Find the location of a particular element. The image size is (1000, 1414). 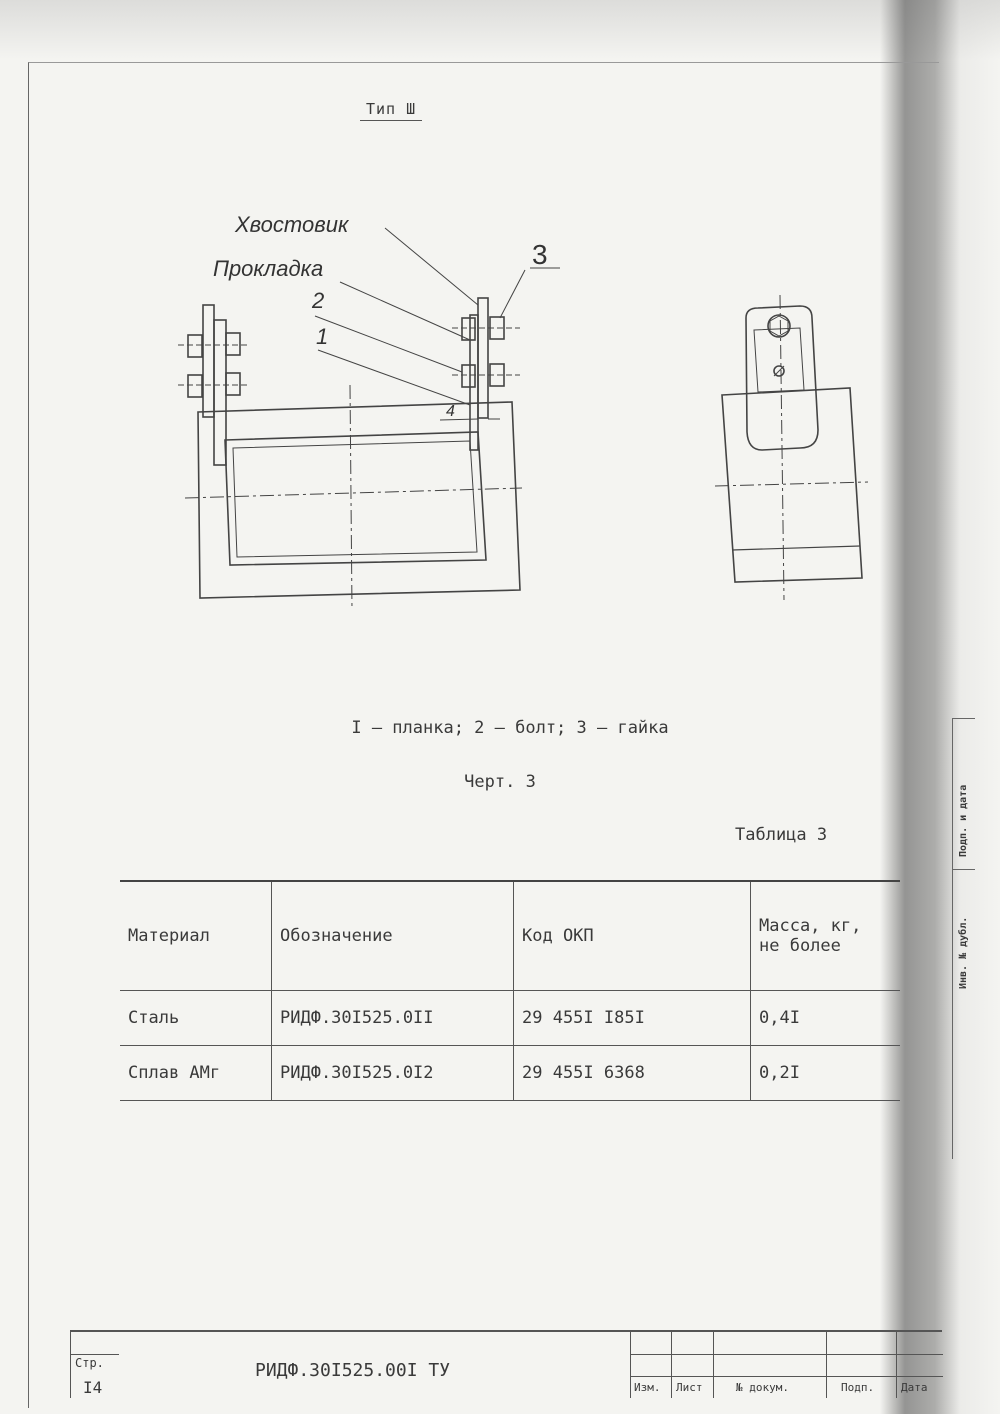

callout-3: 3 is located at coordinates (540, 254).